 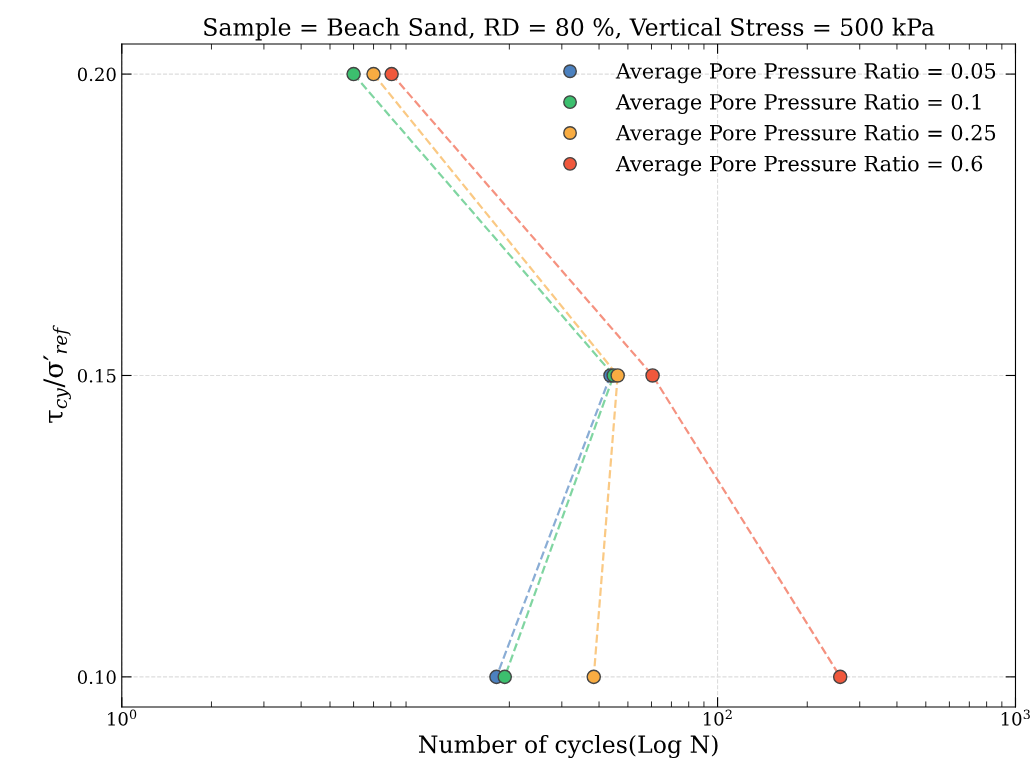 I want to click on y-tick-label: 0.20, so click(x=96, y=74).